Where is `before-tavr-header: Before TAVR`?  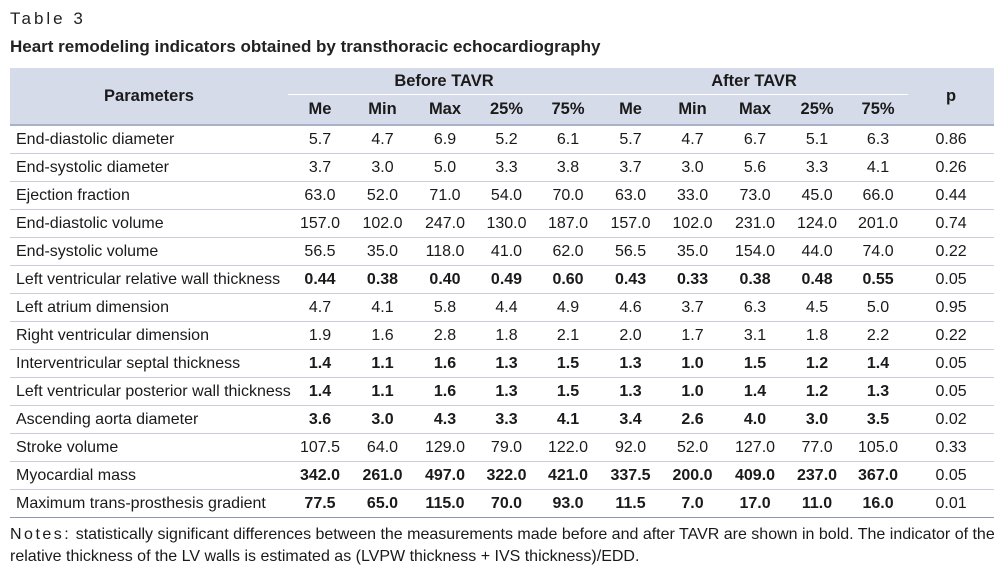 before-tavr-header: Before TAVR is located at coordinates (444, 81).